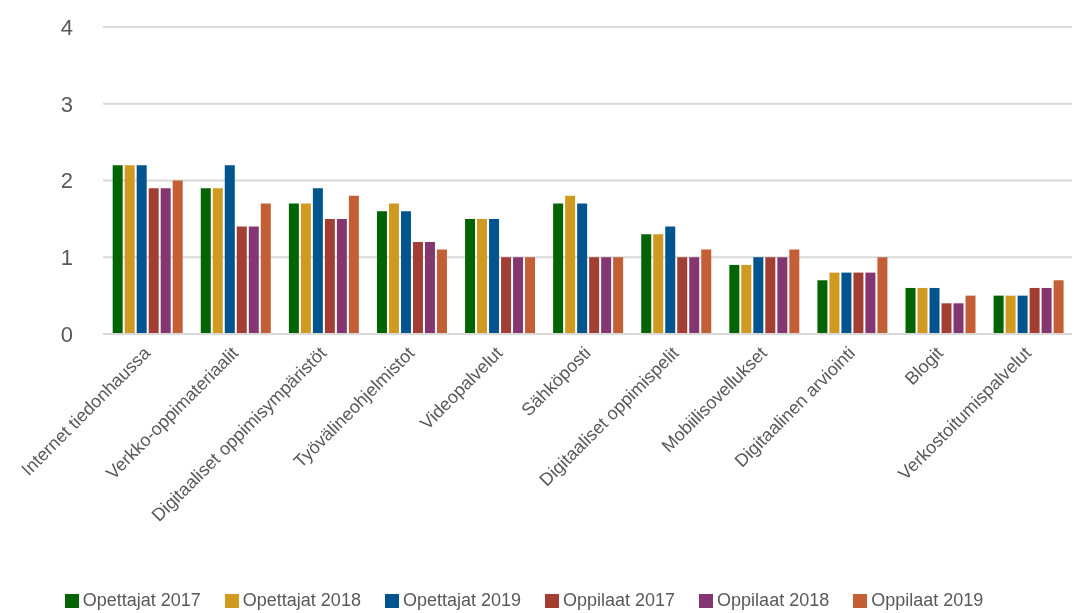  I want to click on y-tick-label: 2, so click(66, 181).